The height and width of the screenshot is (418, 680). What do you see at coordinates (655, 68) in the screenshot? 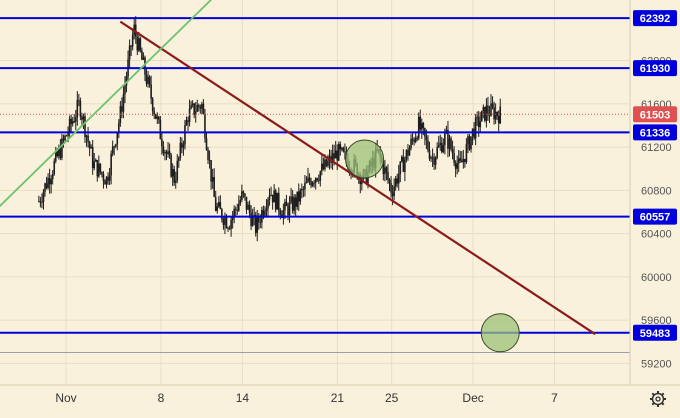
I see `level-badge` at bounding box center [655, 68].